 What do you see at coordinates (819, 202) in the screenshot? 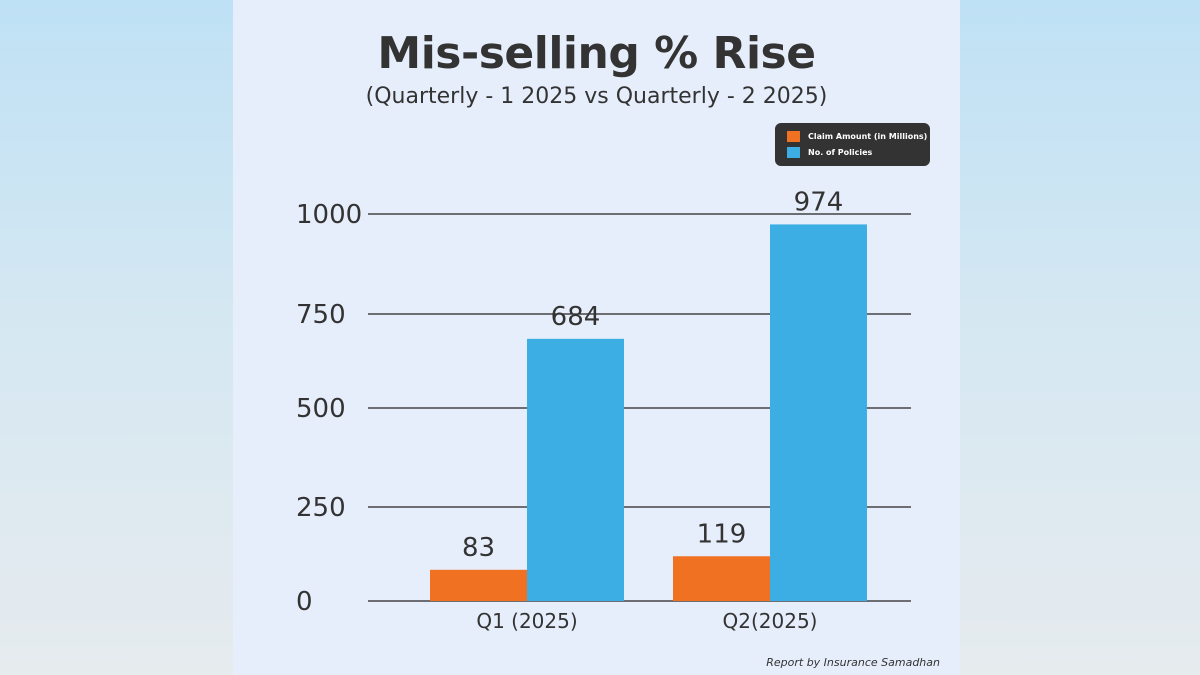
I see `data-label: 974` at bounding box center [819, 202].